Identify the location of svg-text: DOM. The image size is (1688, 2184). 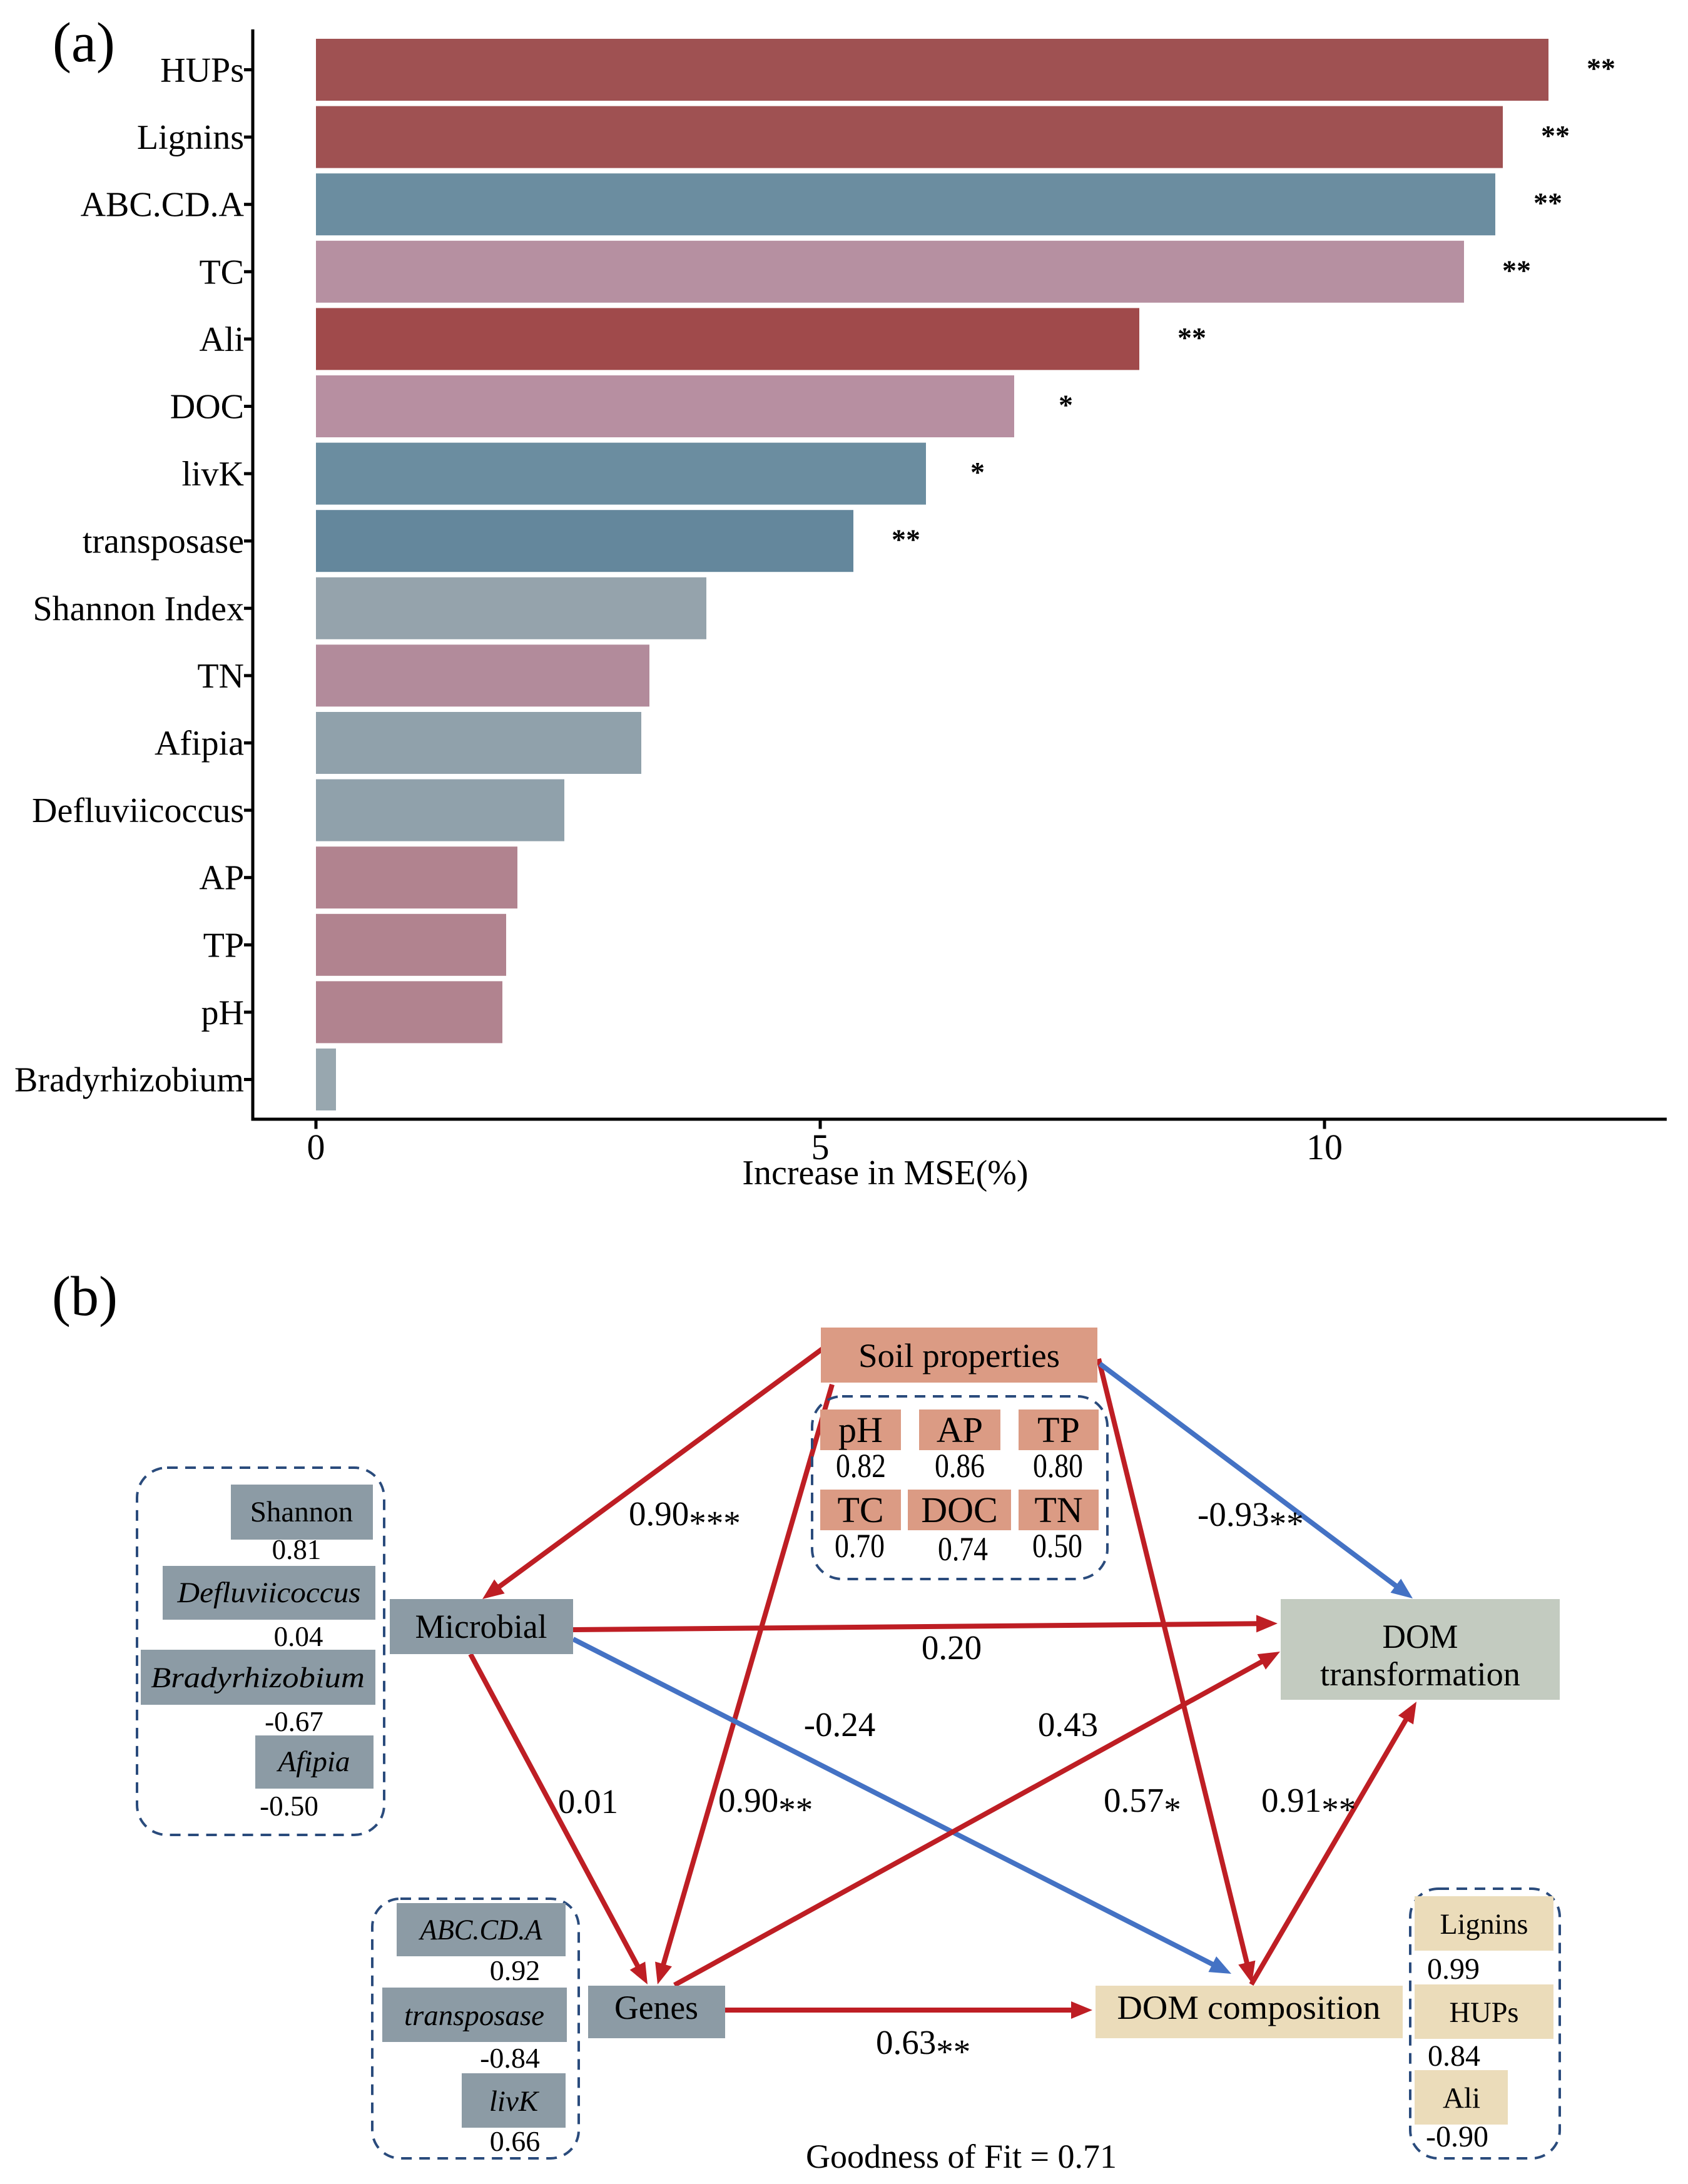
(1420, 1637).